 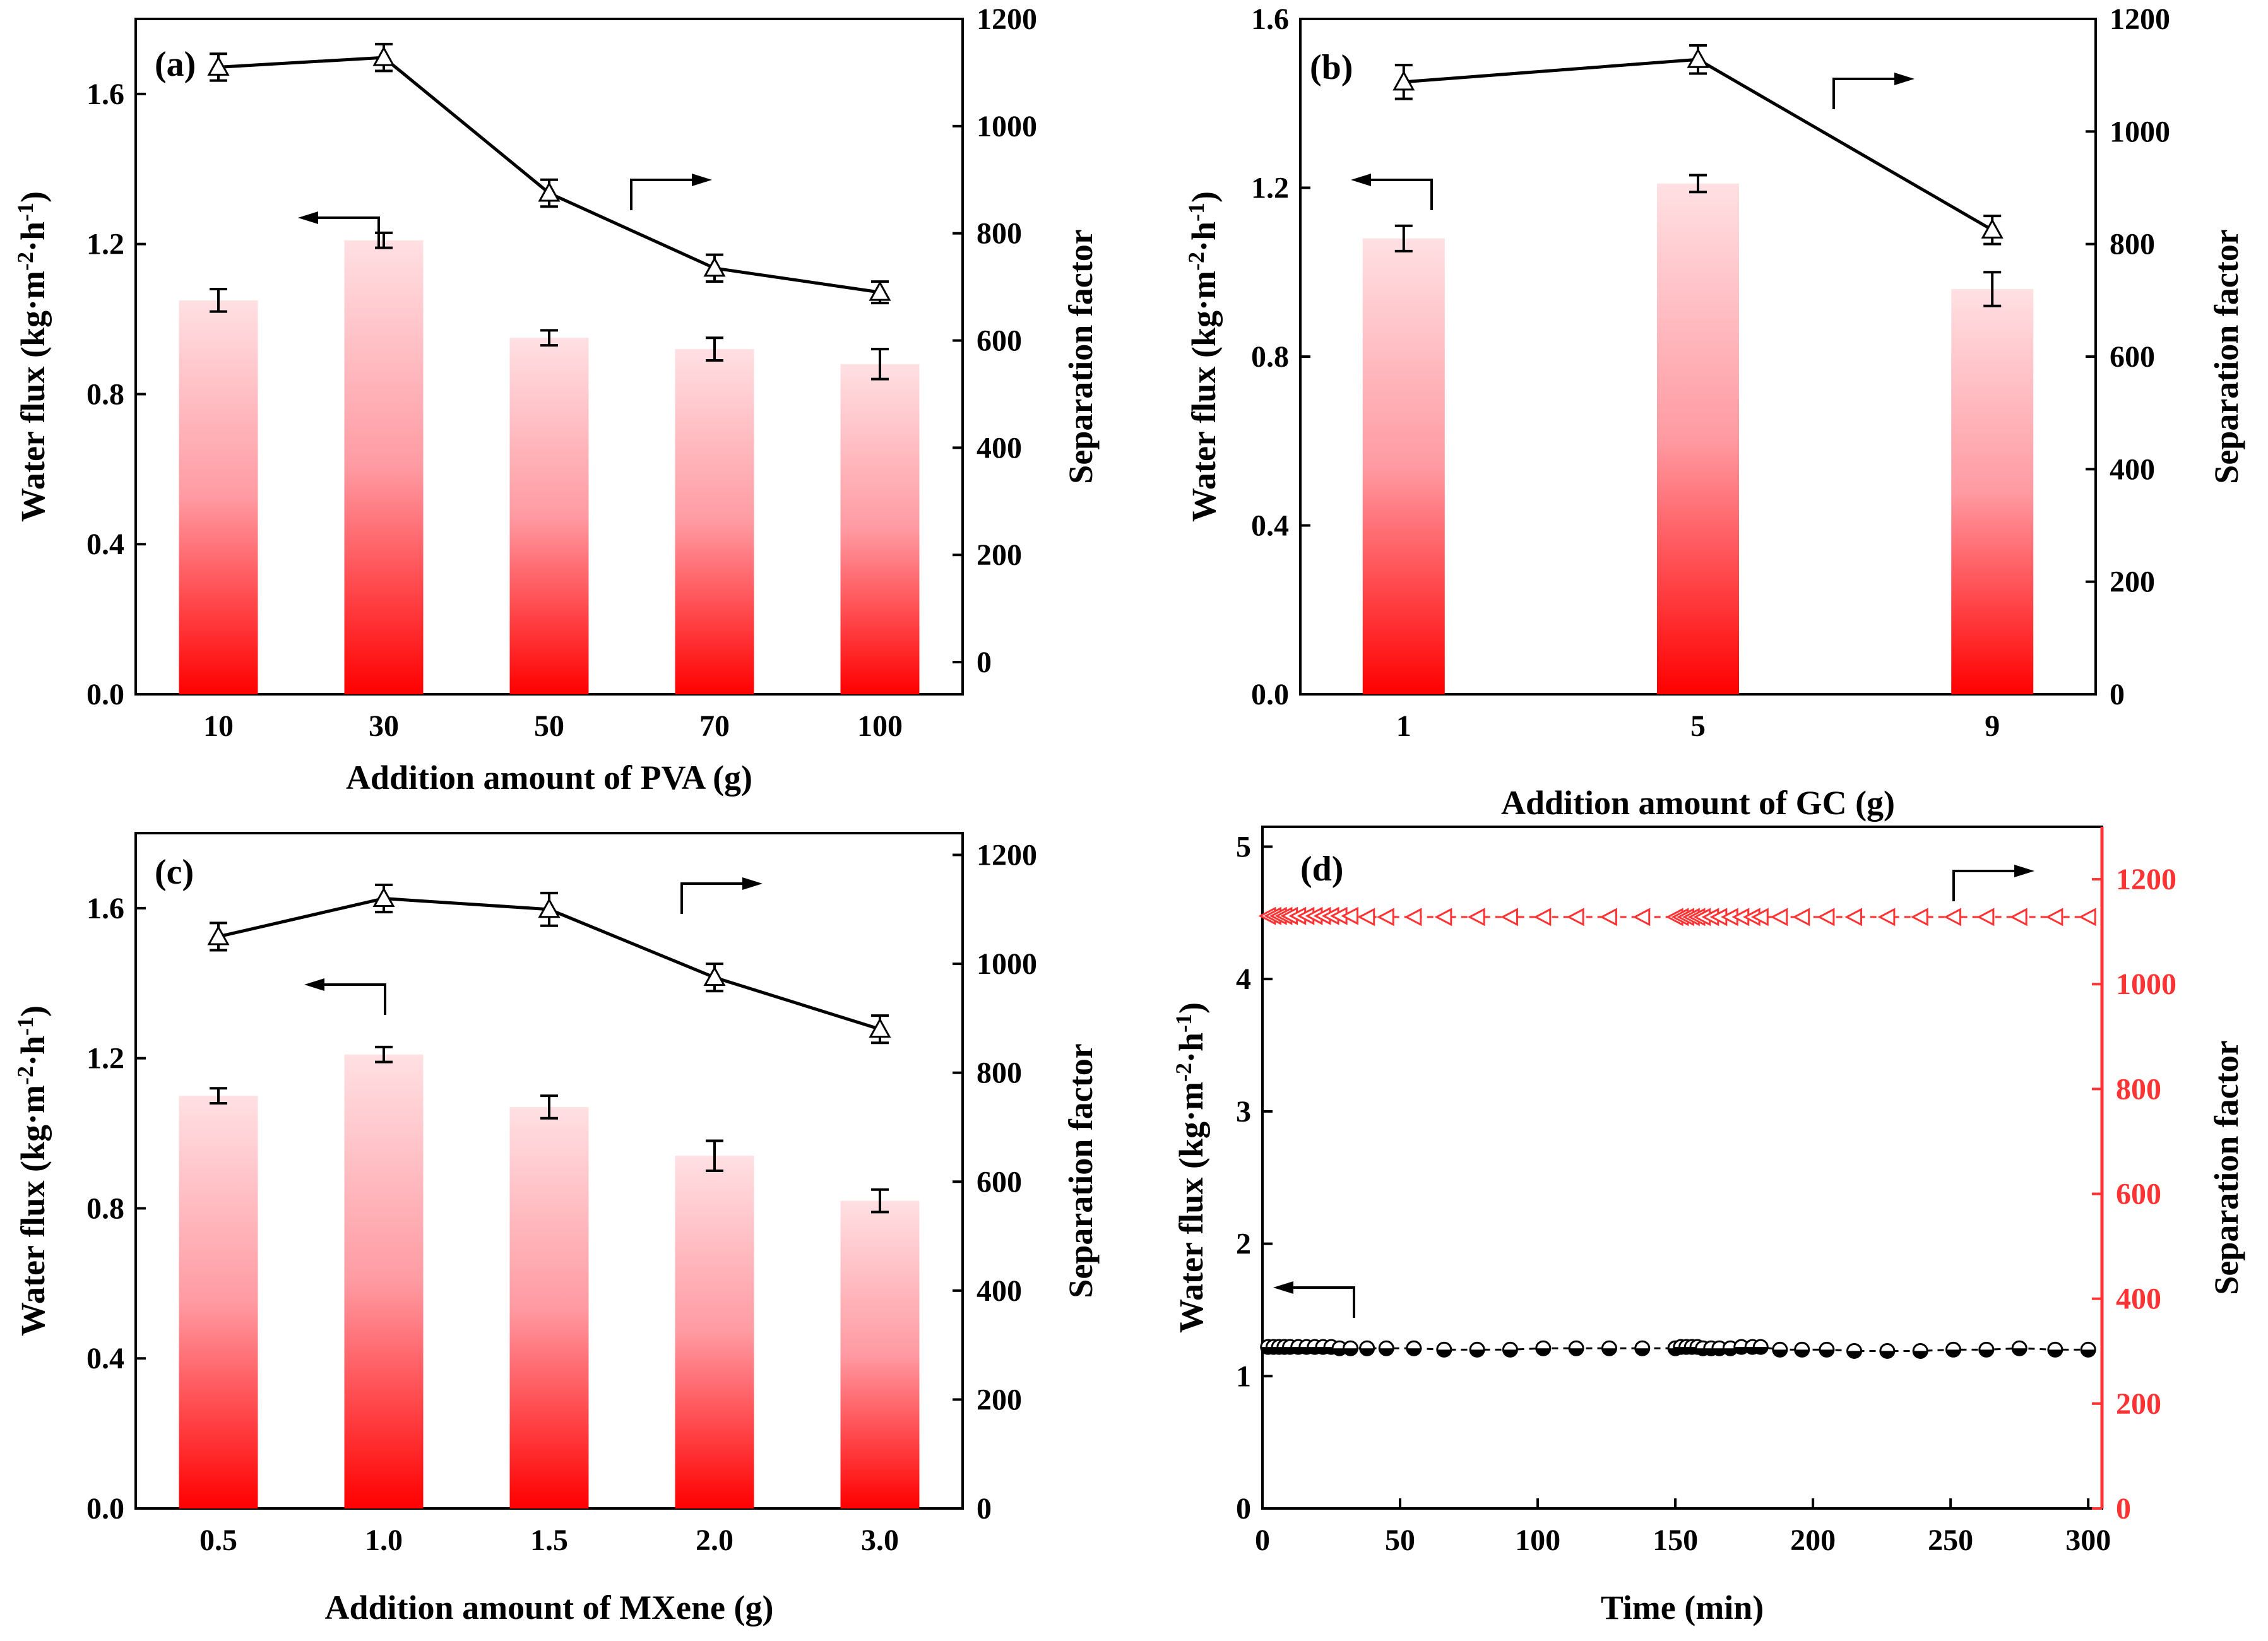 What do you see at coordinates (999, 555) in the screenshot?
I see `right-tick-label: 200` at bounding box center [999, 555].